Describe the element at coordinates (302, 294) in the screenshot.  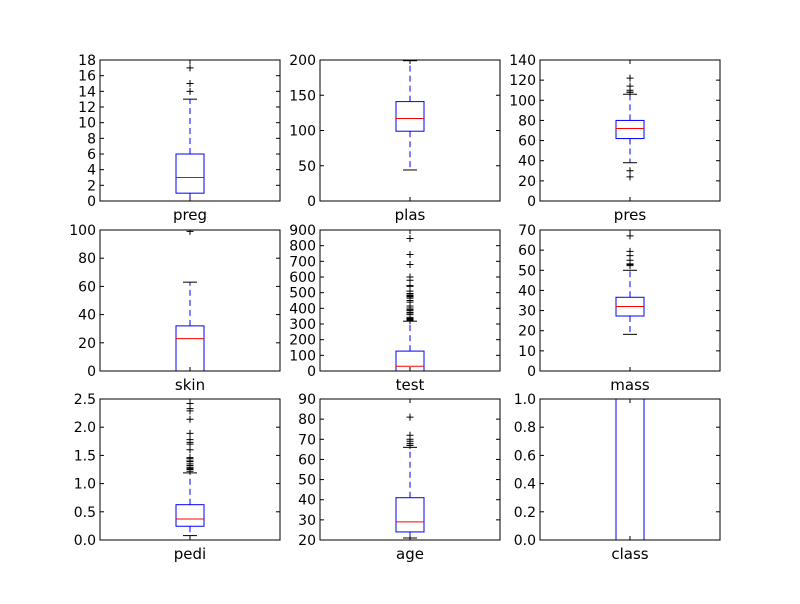
I see `y-tick-label: 500` at that location.